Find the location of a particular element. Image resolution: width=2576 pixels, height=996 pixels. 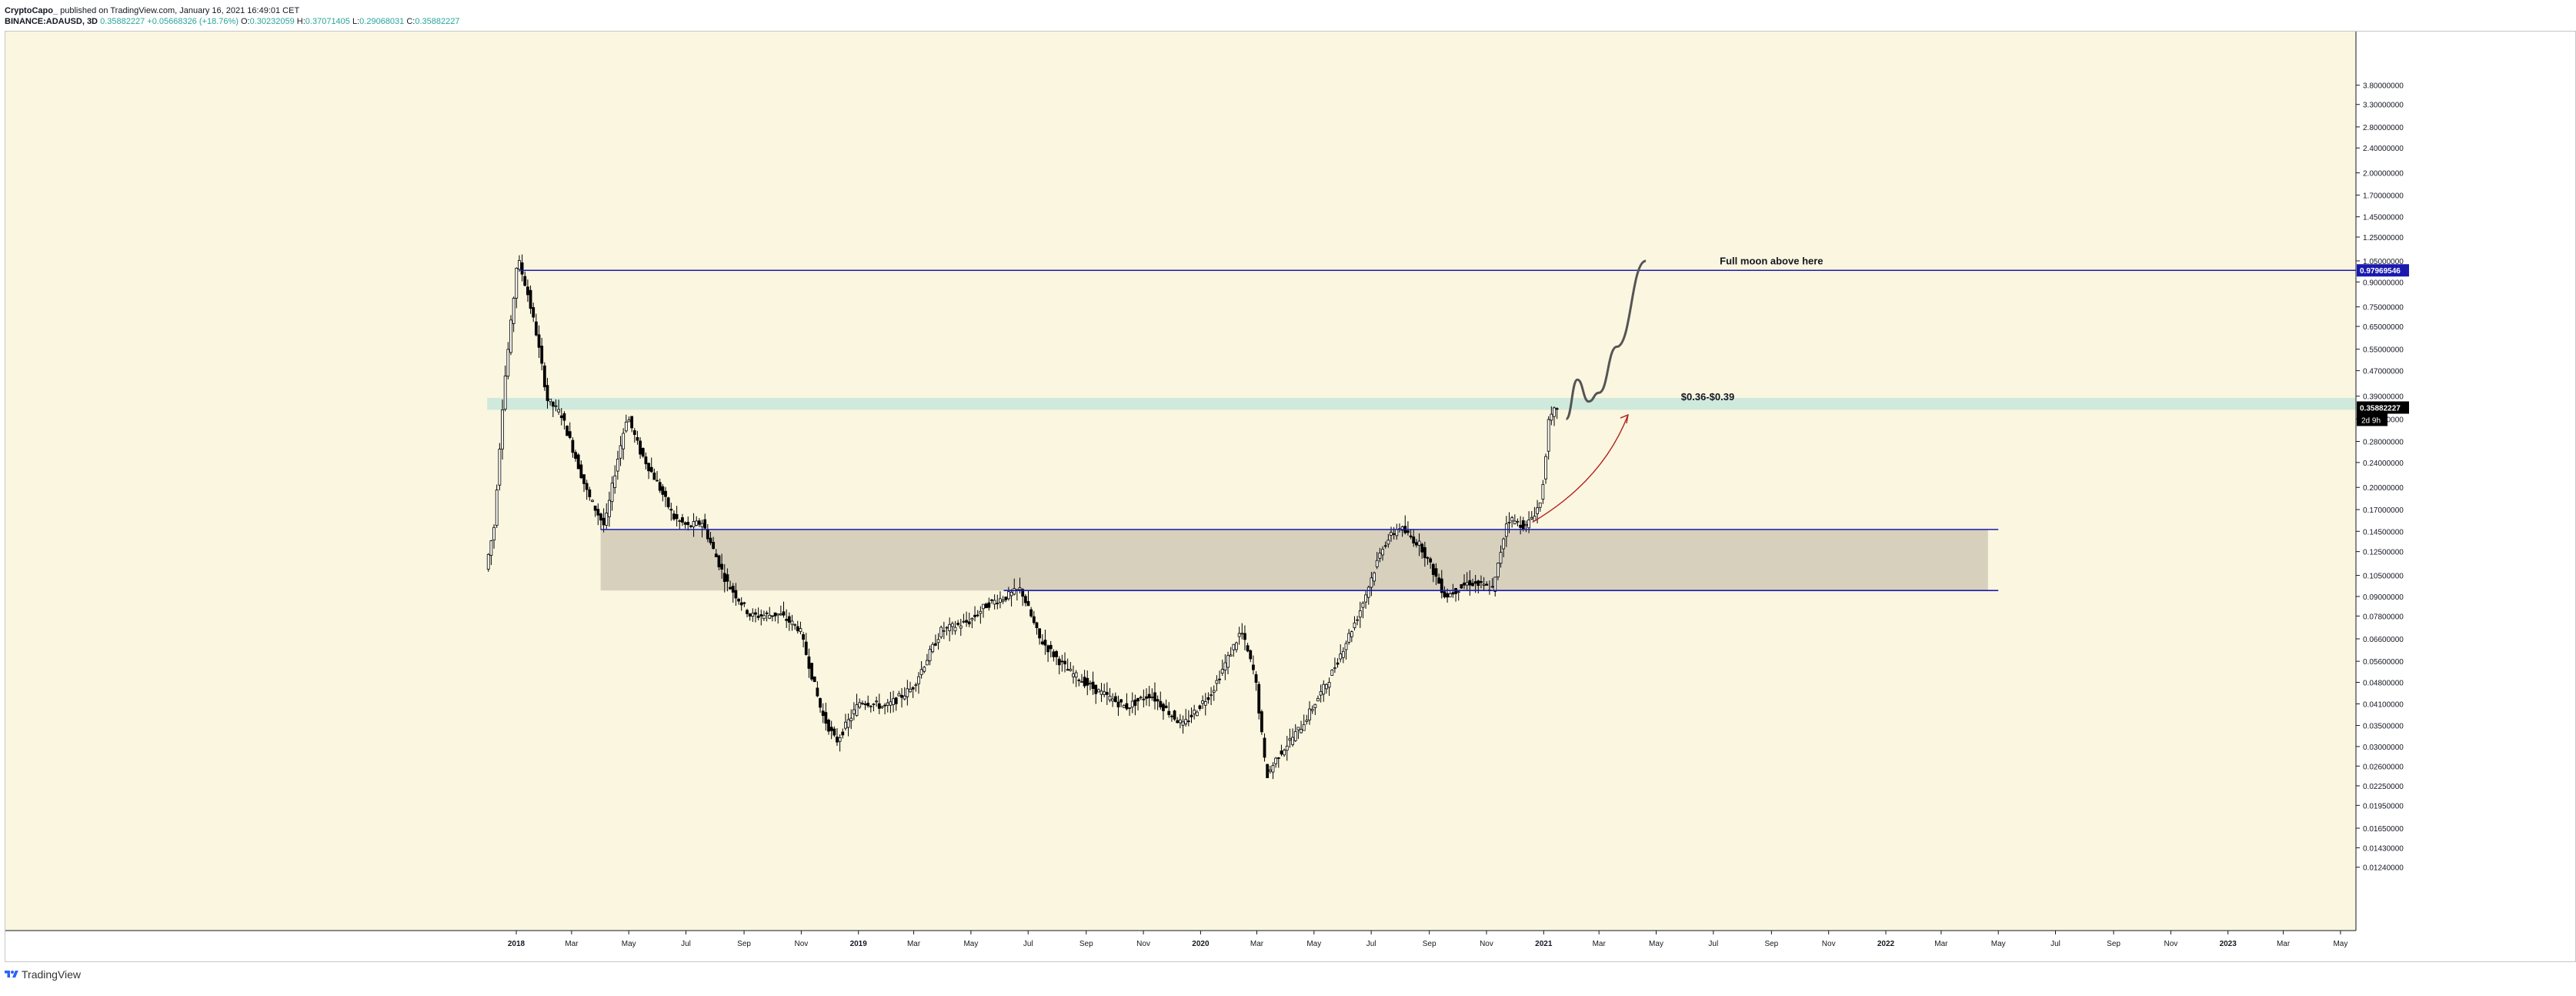

high-value: 0.37071405 is located at coordinates (327, 21).